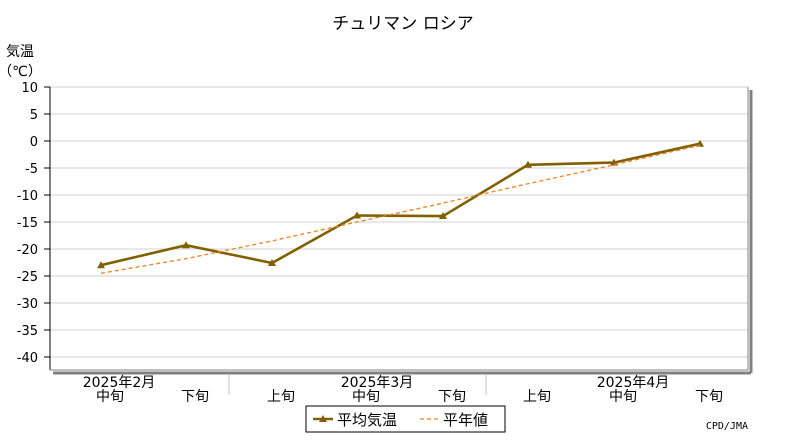 The width and height of the screenshot is (800, 440). I want to click on legend-marker-average, so click(323, 418).